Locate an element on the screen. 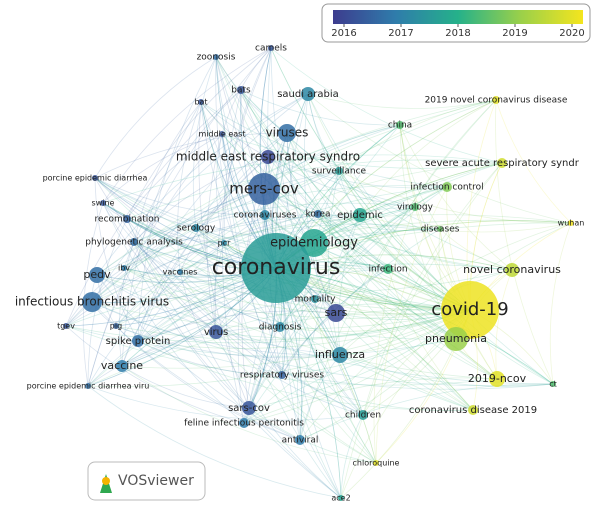 This screenshot has width=598, height=508. node-label: ct is located at coordinates (553, 384).